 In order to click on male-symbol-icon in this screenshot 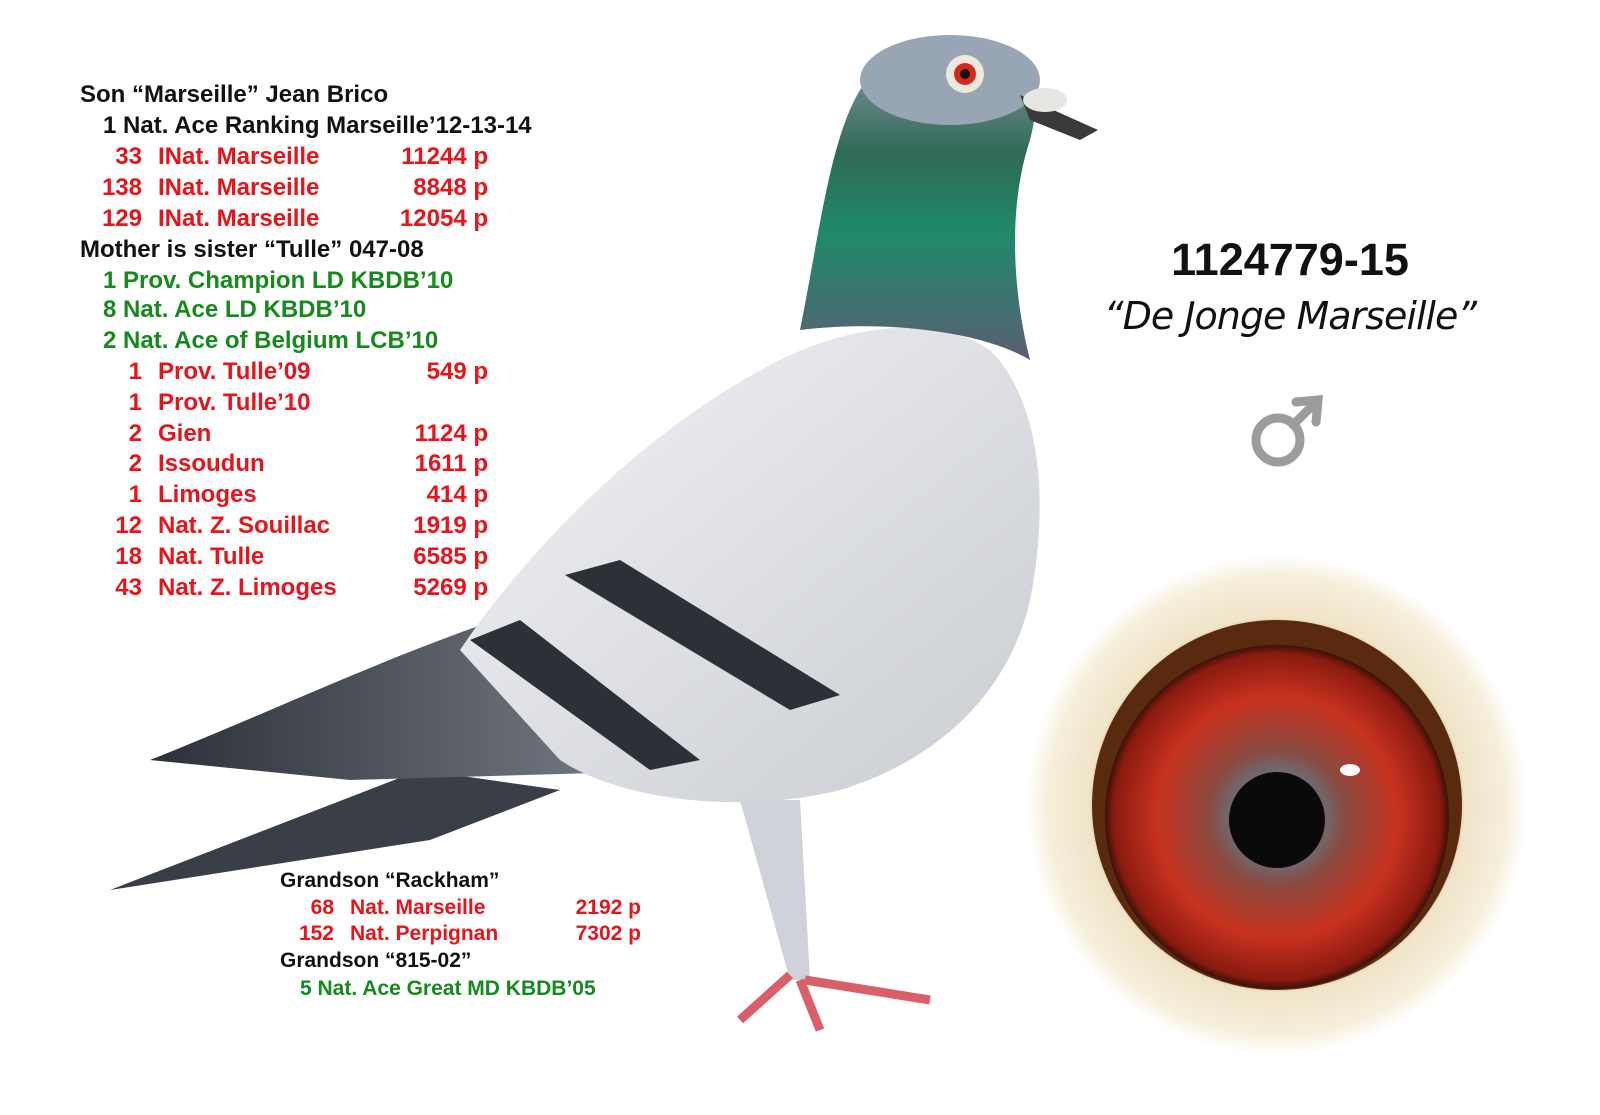, I will do `click(1287, 431)`.